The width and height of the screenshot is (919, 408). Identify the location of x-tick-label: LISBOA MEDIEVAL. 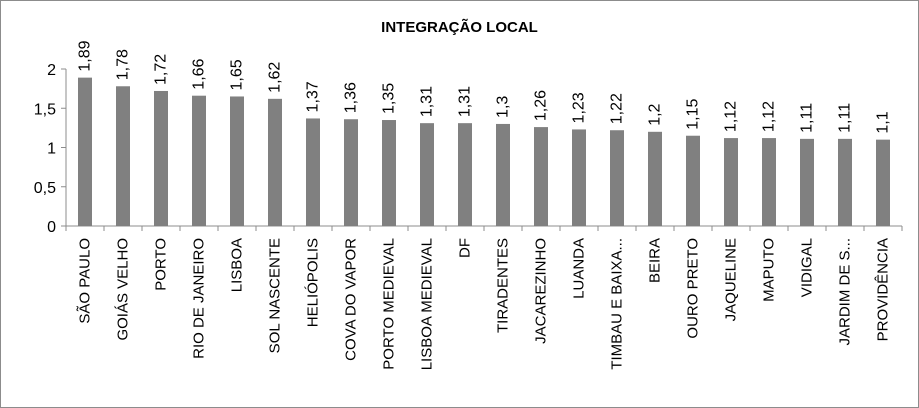
(427, 304).